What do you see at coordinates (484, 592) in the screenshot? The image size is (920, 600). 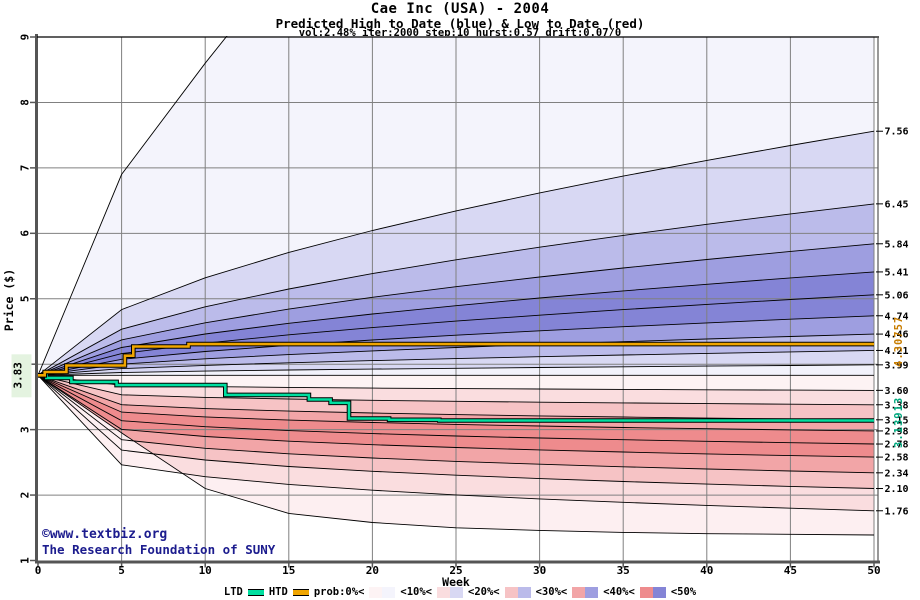 I see `legend-label: <20%<` at bounding box center [484, 592].